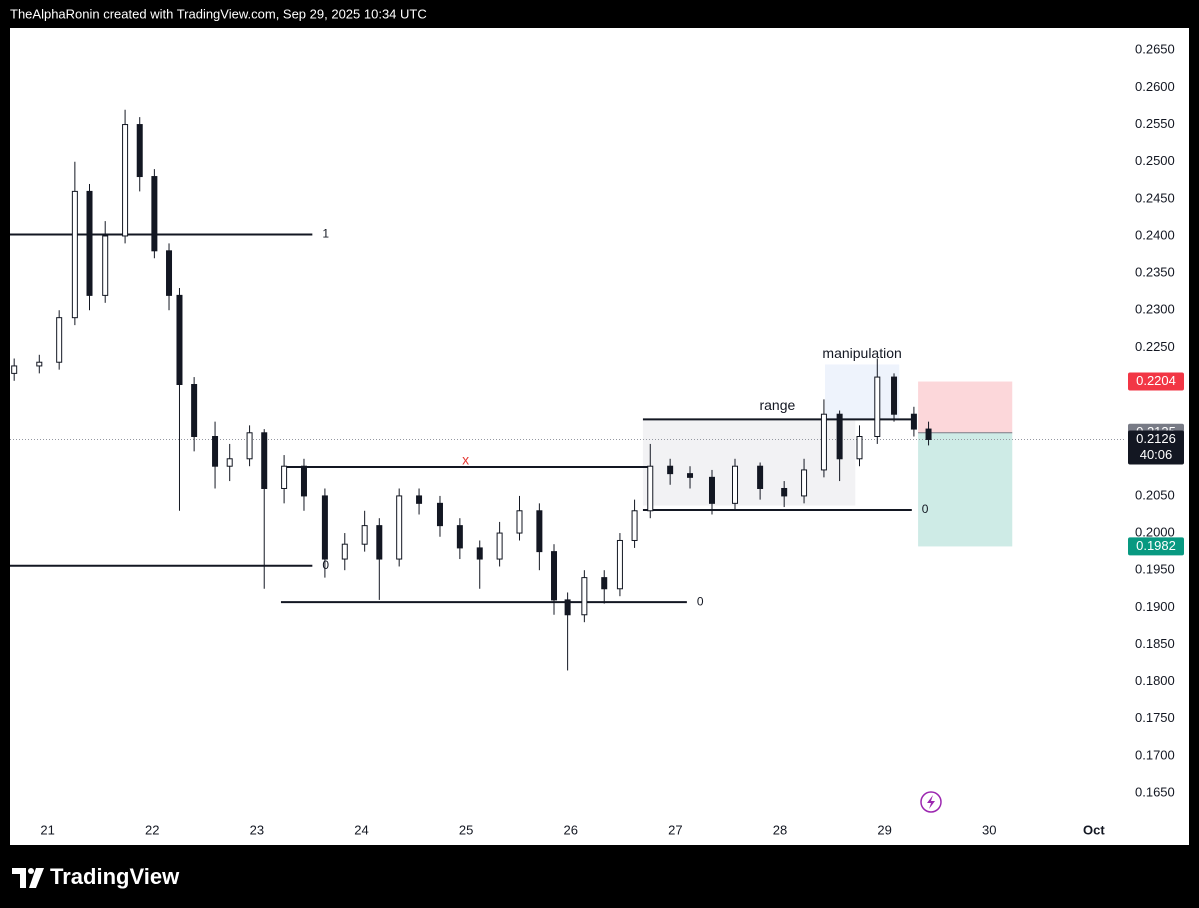 This screenshot has height=908, width=1199. I want to click on y-tick-label: 0.1650, so click(1155, 791).